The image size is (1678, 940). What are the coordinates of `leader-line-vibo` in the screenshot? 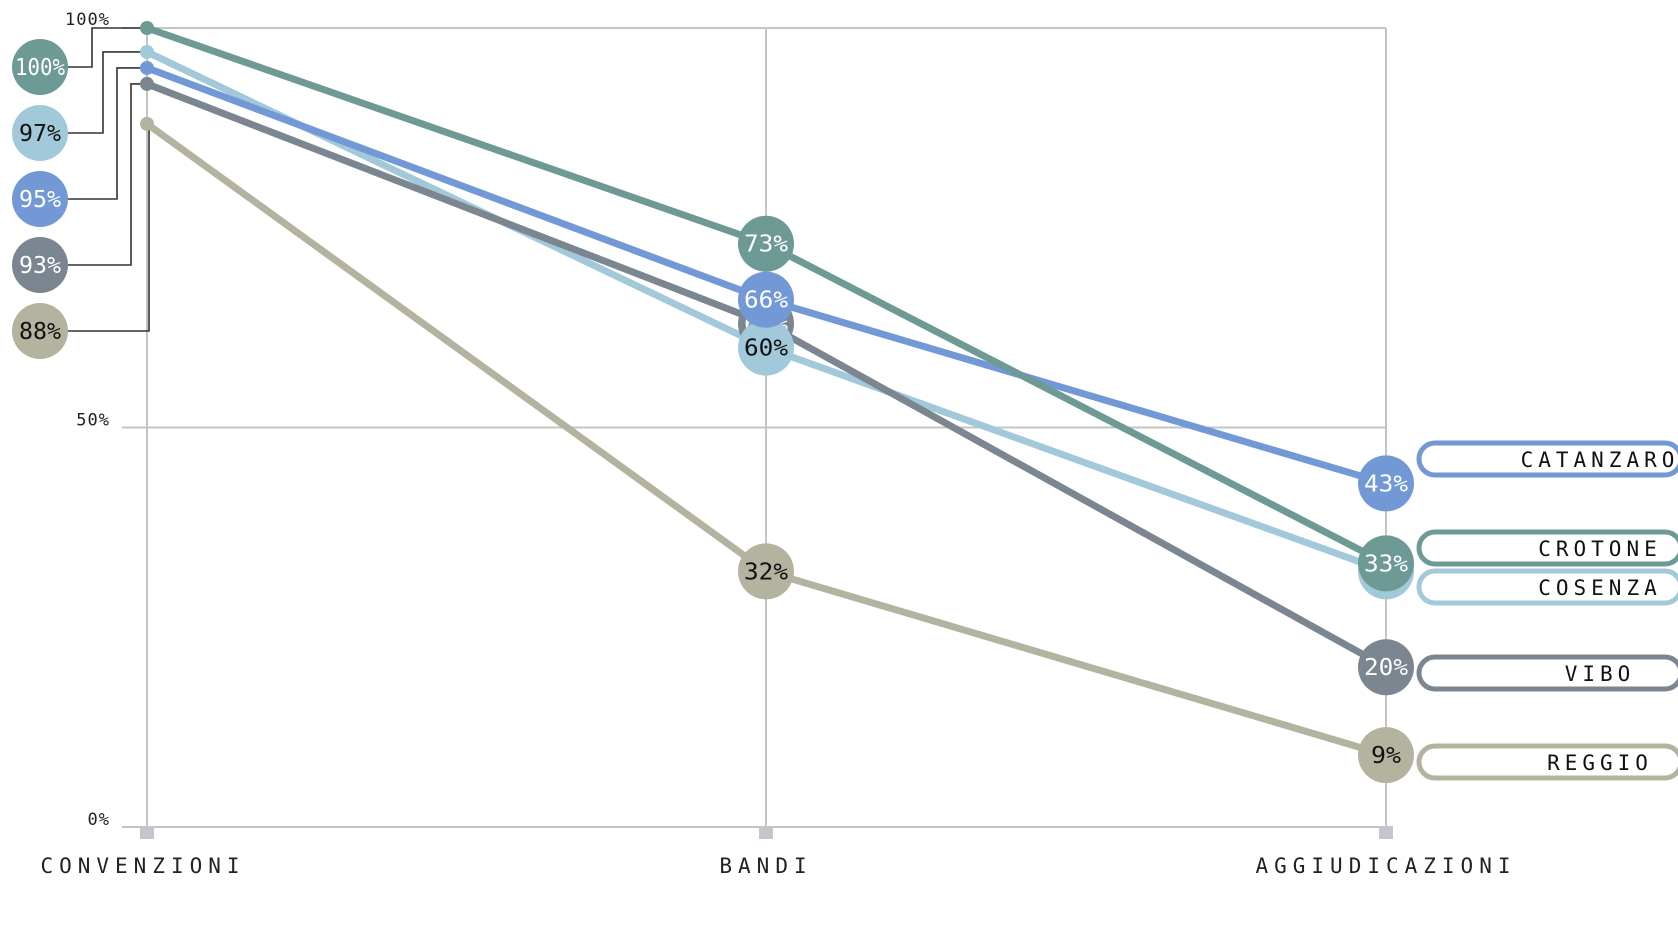 It's located at (106, 174).